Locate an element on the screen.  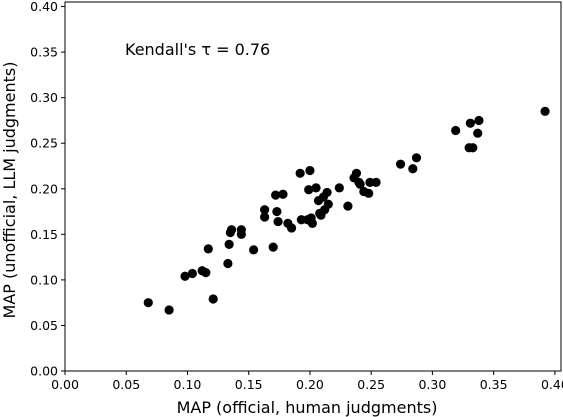
y-tick-label: 0.05 is located at coordinates (44, 325).